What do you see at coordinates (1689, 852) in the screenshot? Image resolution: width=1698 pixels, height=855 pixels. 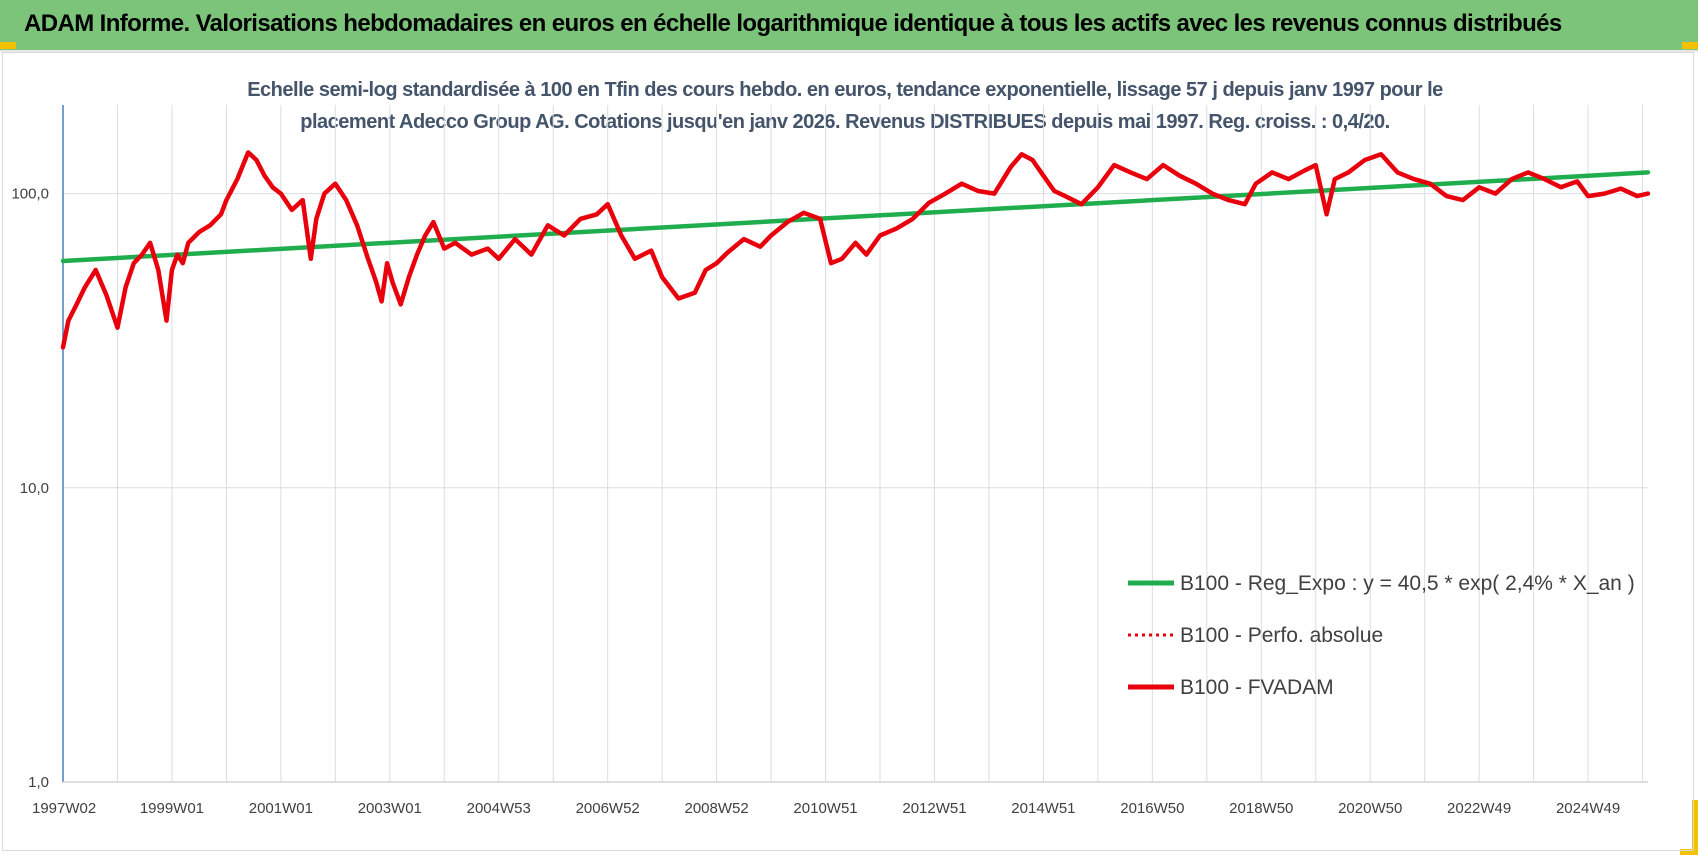 I see `corner-accent-bottom-right-edge` at bounding box center [1689, 852].